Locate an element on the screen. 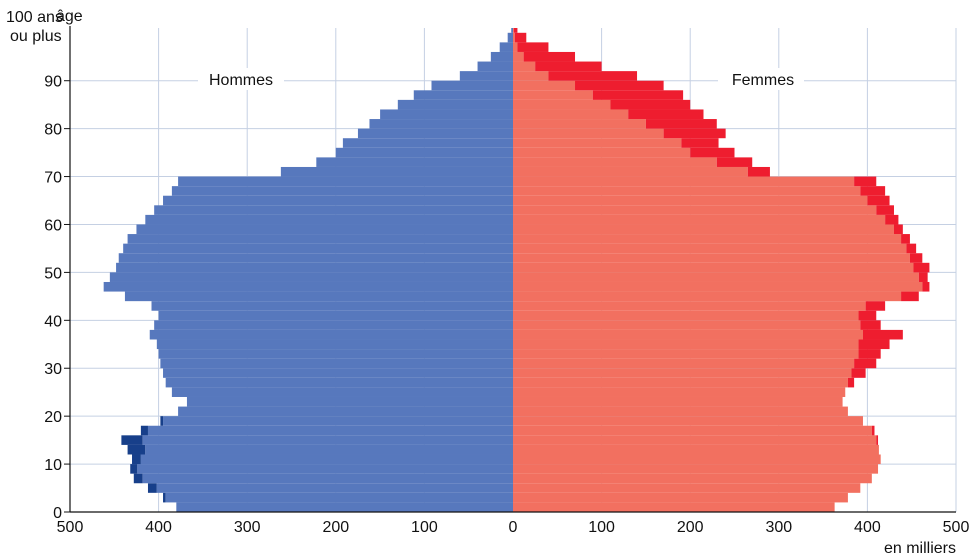 The height and width of the screenshot is (560, 972). age-top-label-line1: 100 ans is located at coordinates (34, 17).